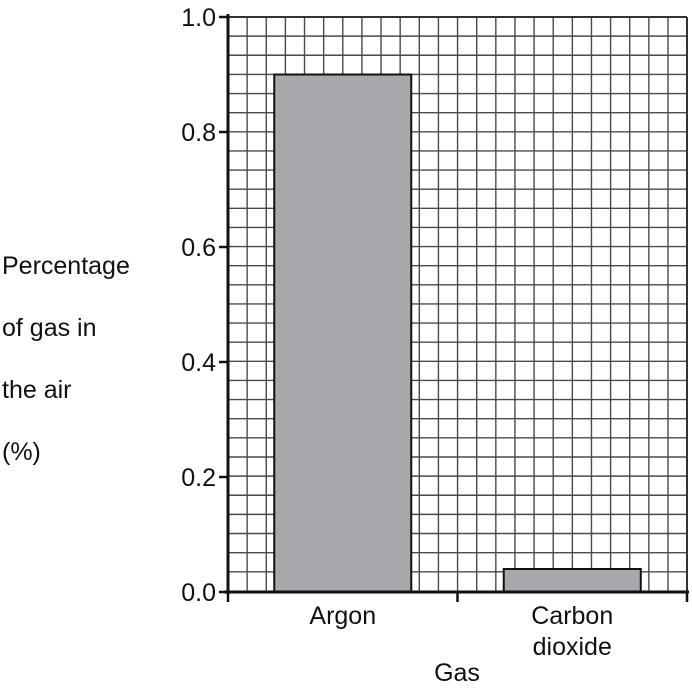  What do you see at coordinates (572, 647) in the screenshot?
I see `x-category-label-1-line-1: dioxide` at bounding box center [572, 647].